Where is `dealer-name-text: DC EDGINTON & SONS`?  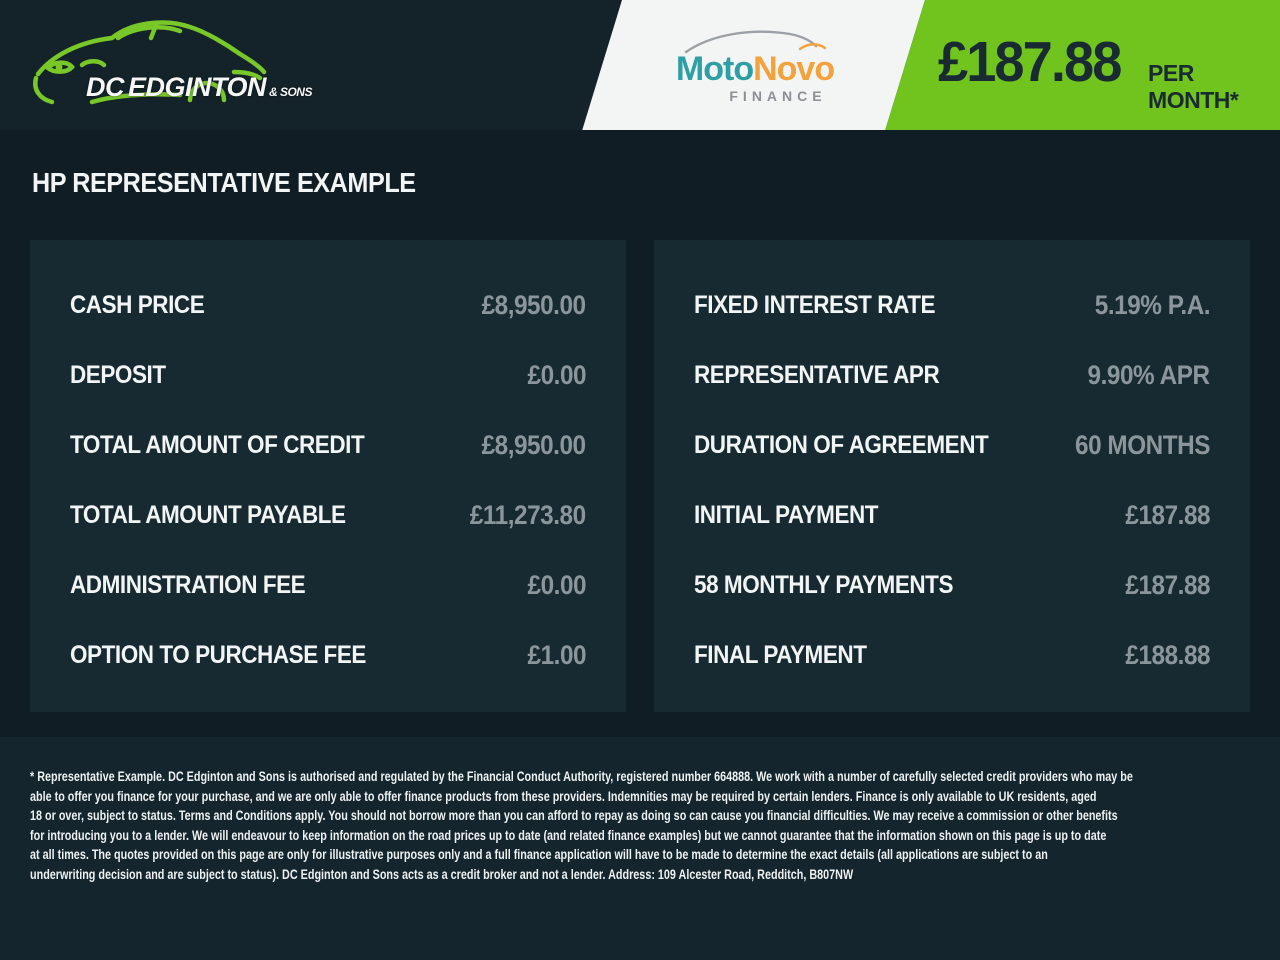 dealer-name-text: DC EDGINTON & SONS is located at coordinates (199, 87).